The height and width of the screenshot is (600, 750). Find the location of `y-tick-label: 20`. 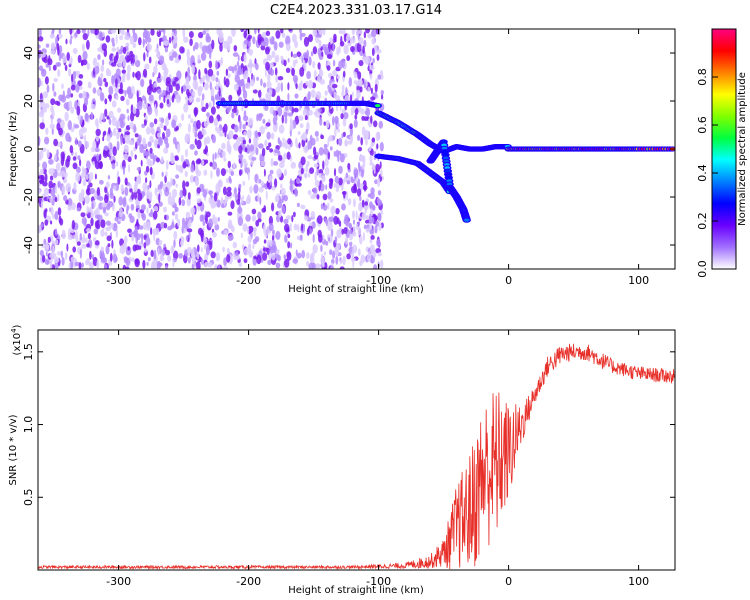

y-tick-label: 20 is located at coordinates (28, 101).